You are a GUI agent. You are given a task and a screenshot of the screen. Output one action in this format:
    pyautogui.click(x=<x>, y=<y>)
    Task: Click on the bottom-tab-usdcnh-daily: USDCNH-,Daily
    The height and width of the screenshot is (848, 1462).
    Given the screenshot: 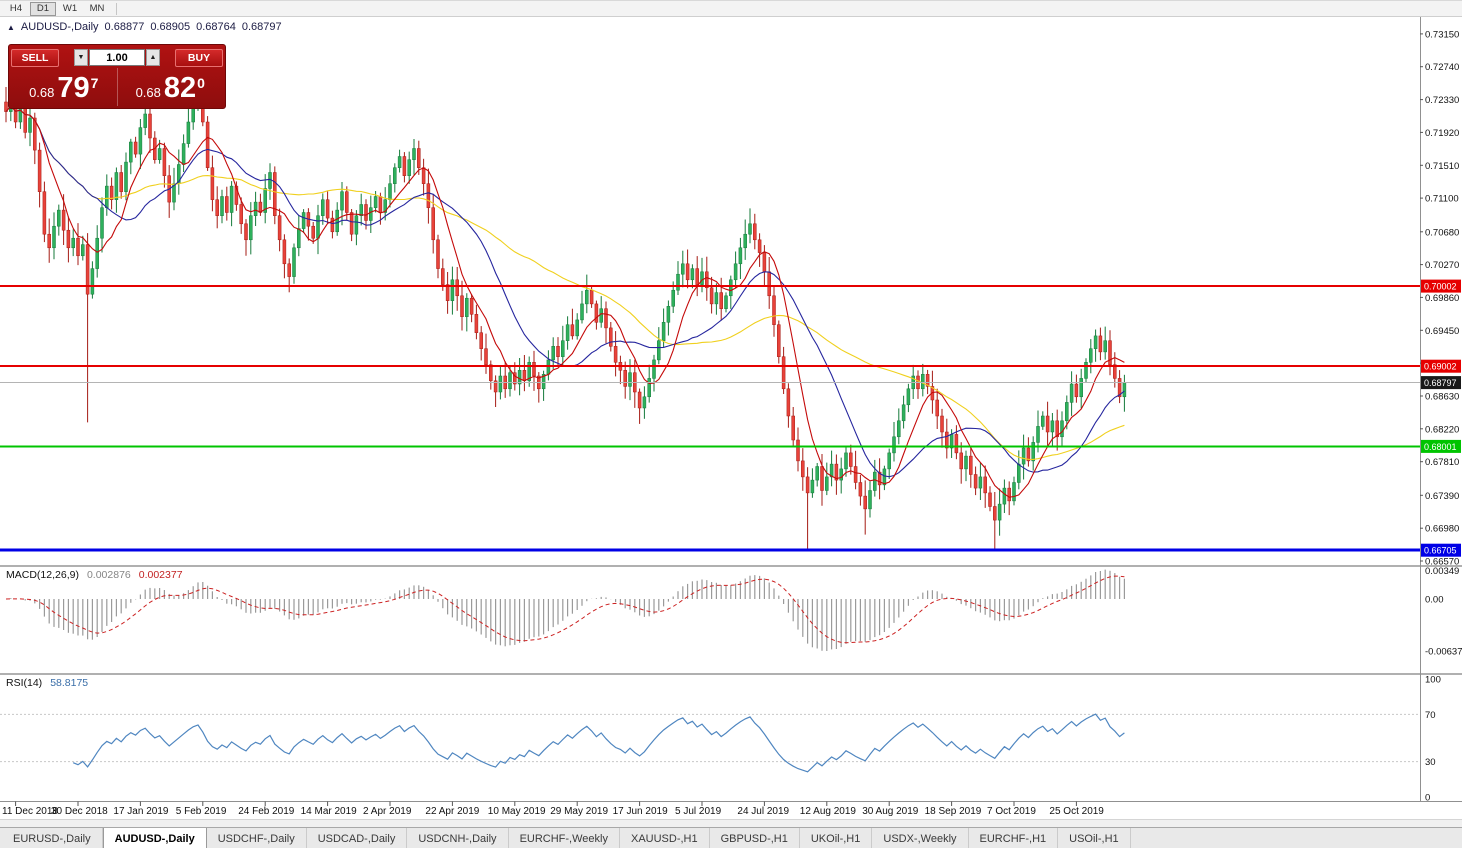 What is the action you would take?
    pyautogui.click(x=458, y=838)
    